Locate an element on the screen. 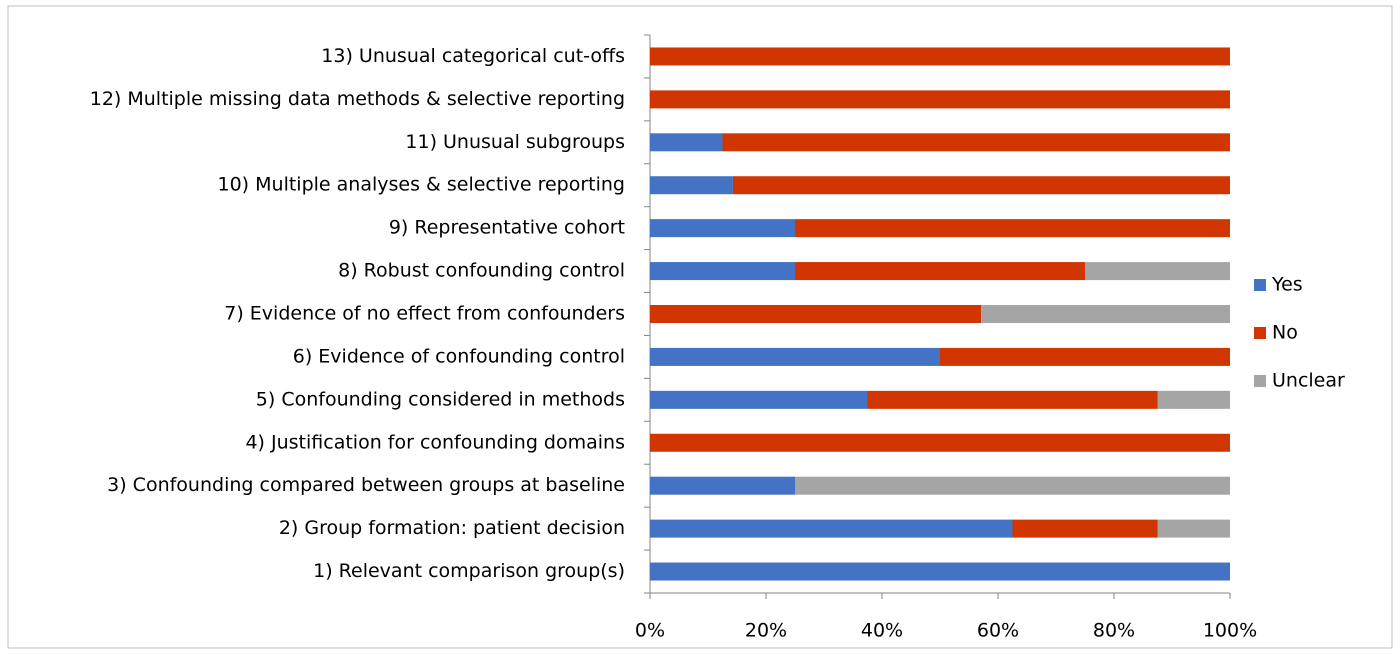 The width and height of the screenshot is (1400, 655). y-tick-label: 9) Representative cohort is located at coordinates (507, 228).